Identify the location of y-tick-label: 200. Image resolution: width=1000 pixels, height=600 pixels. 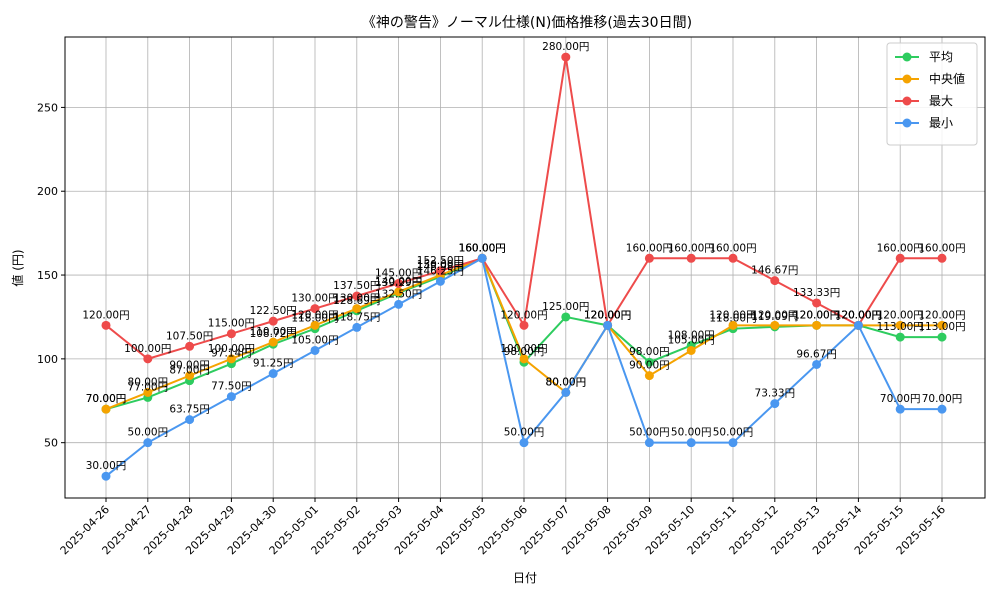
(47, 191).